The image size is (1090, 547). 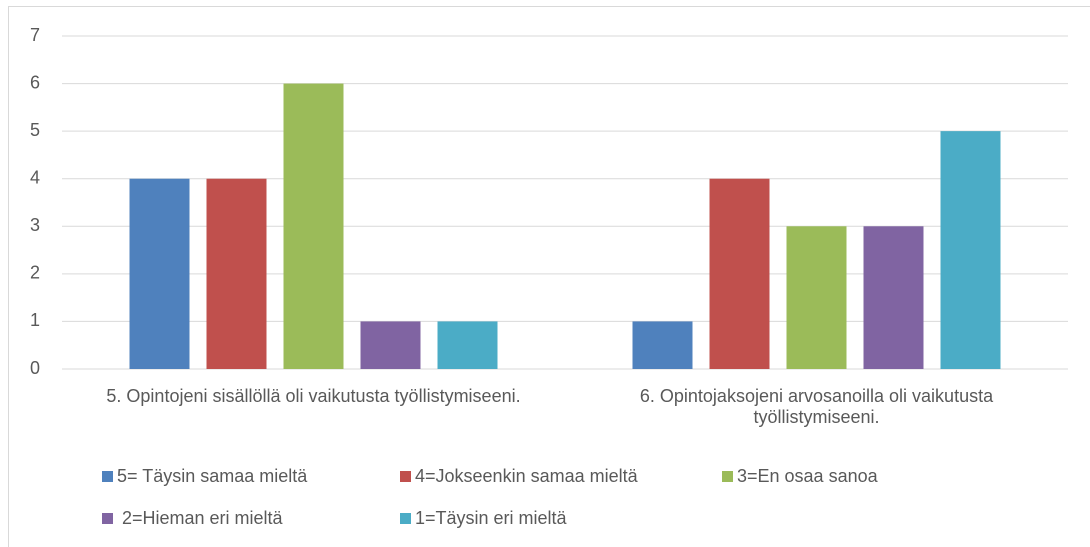 I want to click on legend-item: 5= Täysin samaa mieltä, so click(x=204, y=476).